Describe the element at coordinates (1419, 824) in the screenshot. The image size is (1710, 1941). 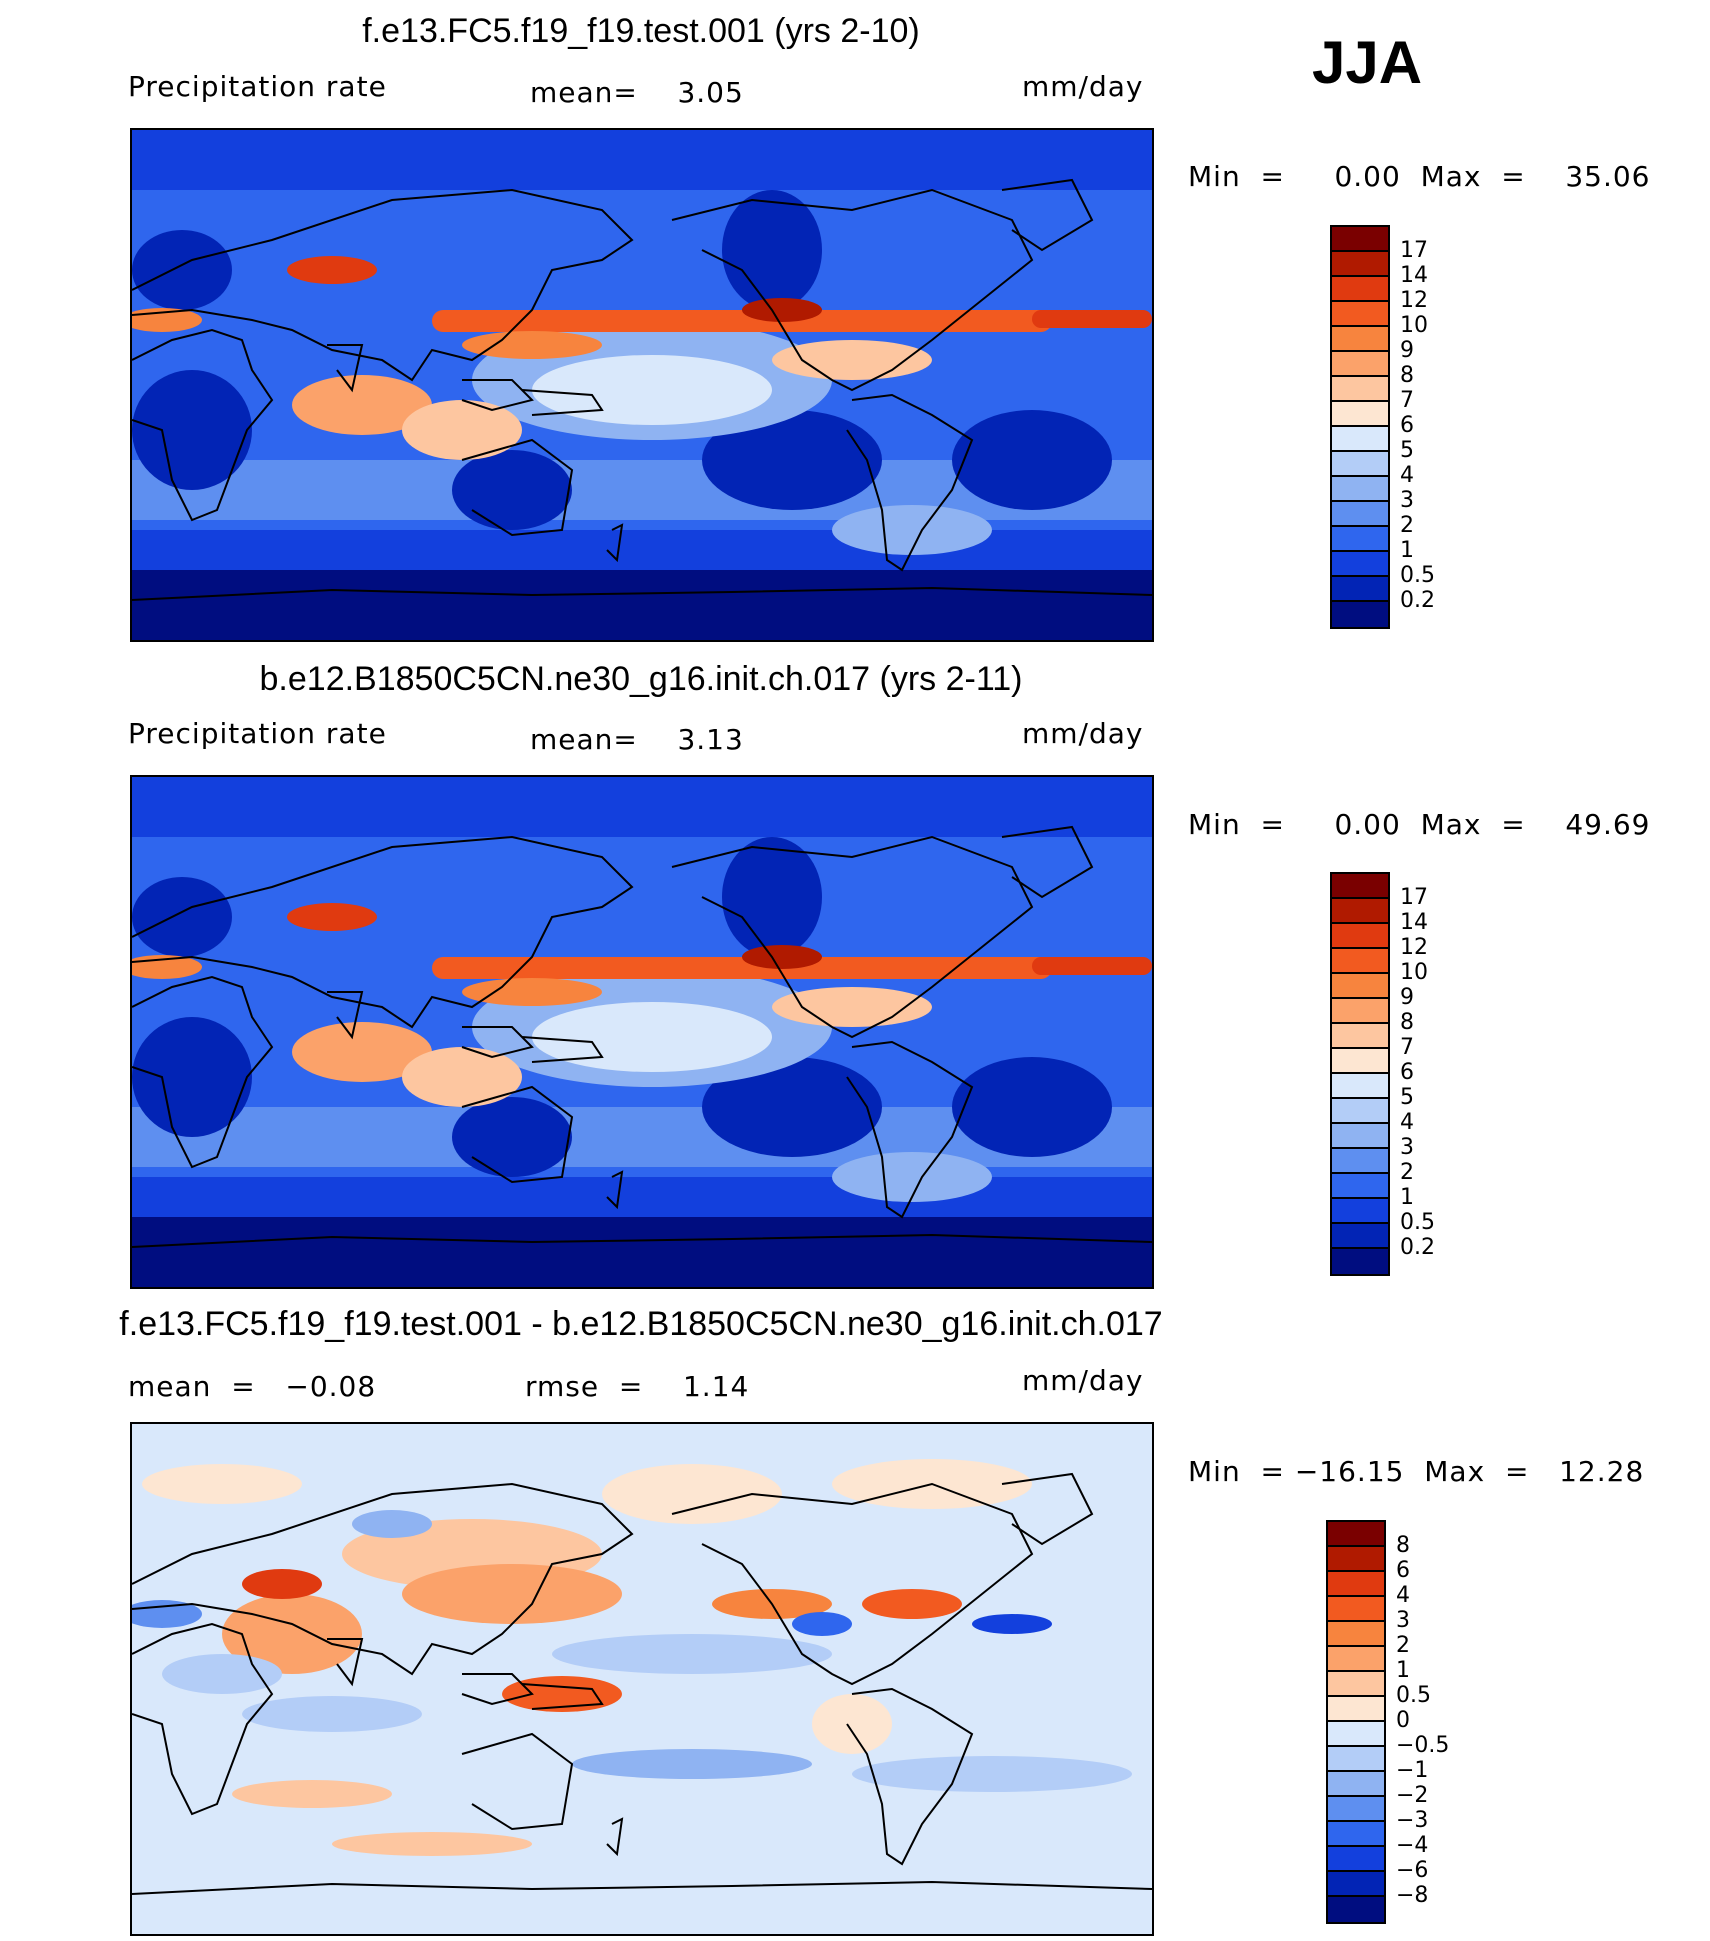
I see `panel-2-minmax: Min = 0.00 Max = 49.69` at that location.